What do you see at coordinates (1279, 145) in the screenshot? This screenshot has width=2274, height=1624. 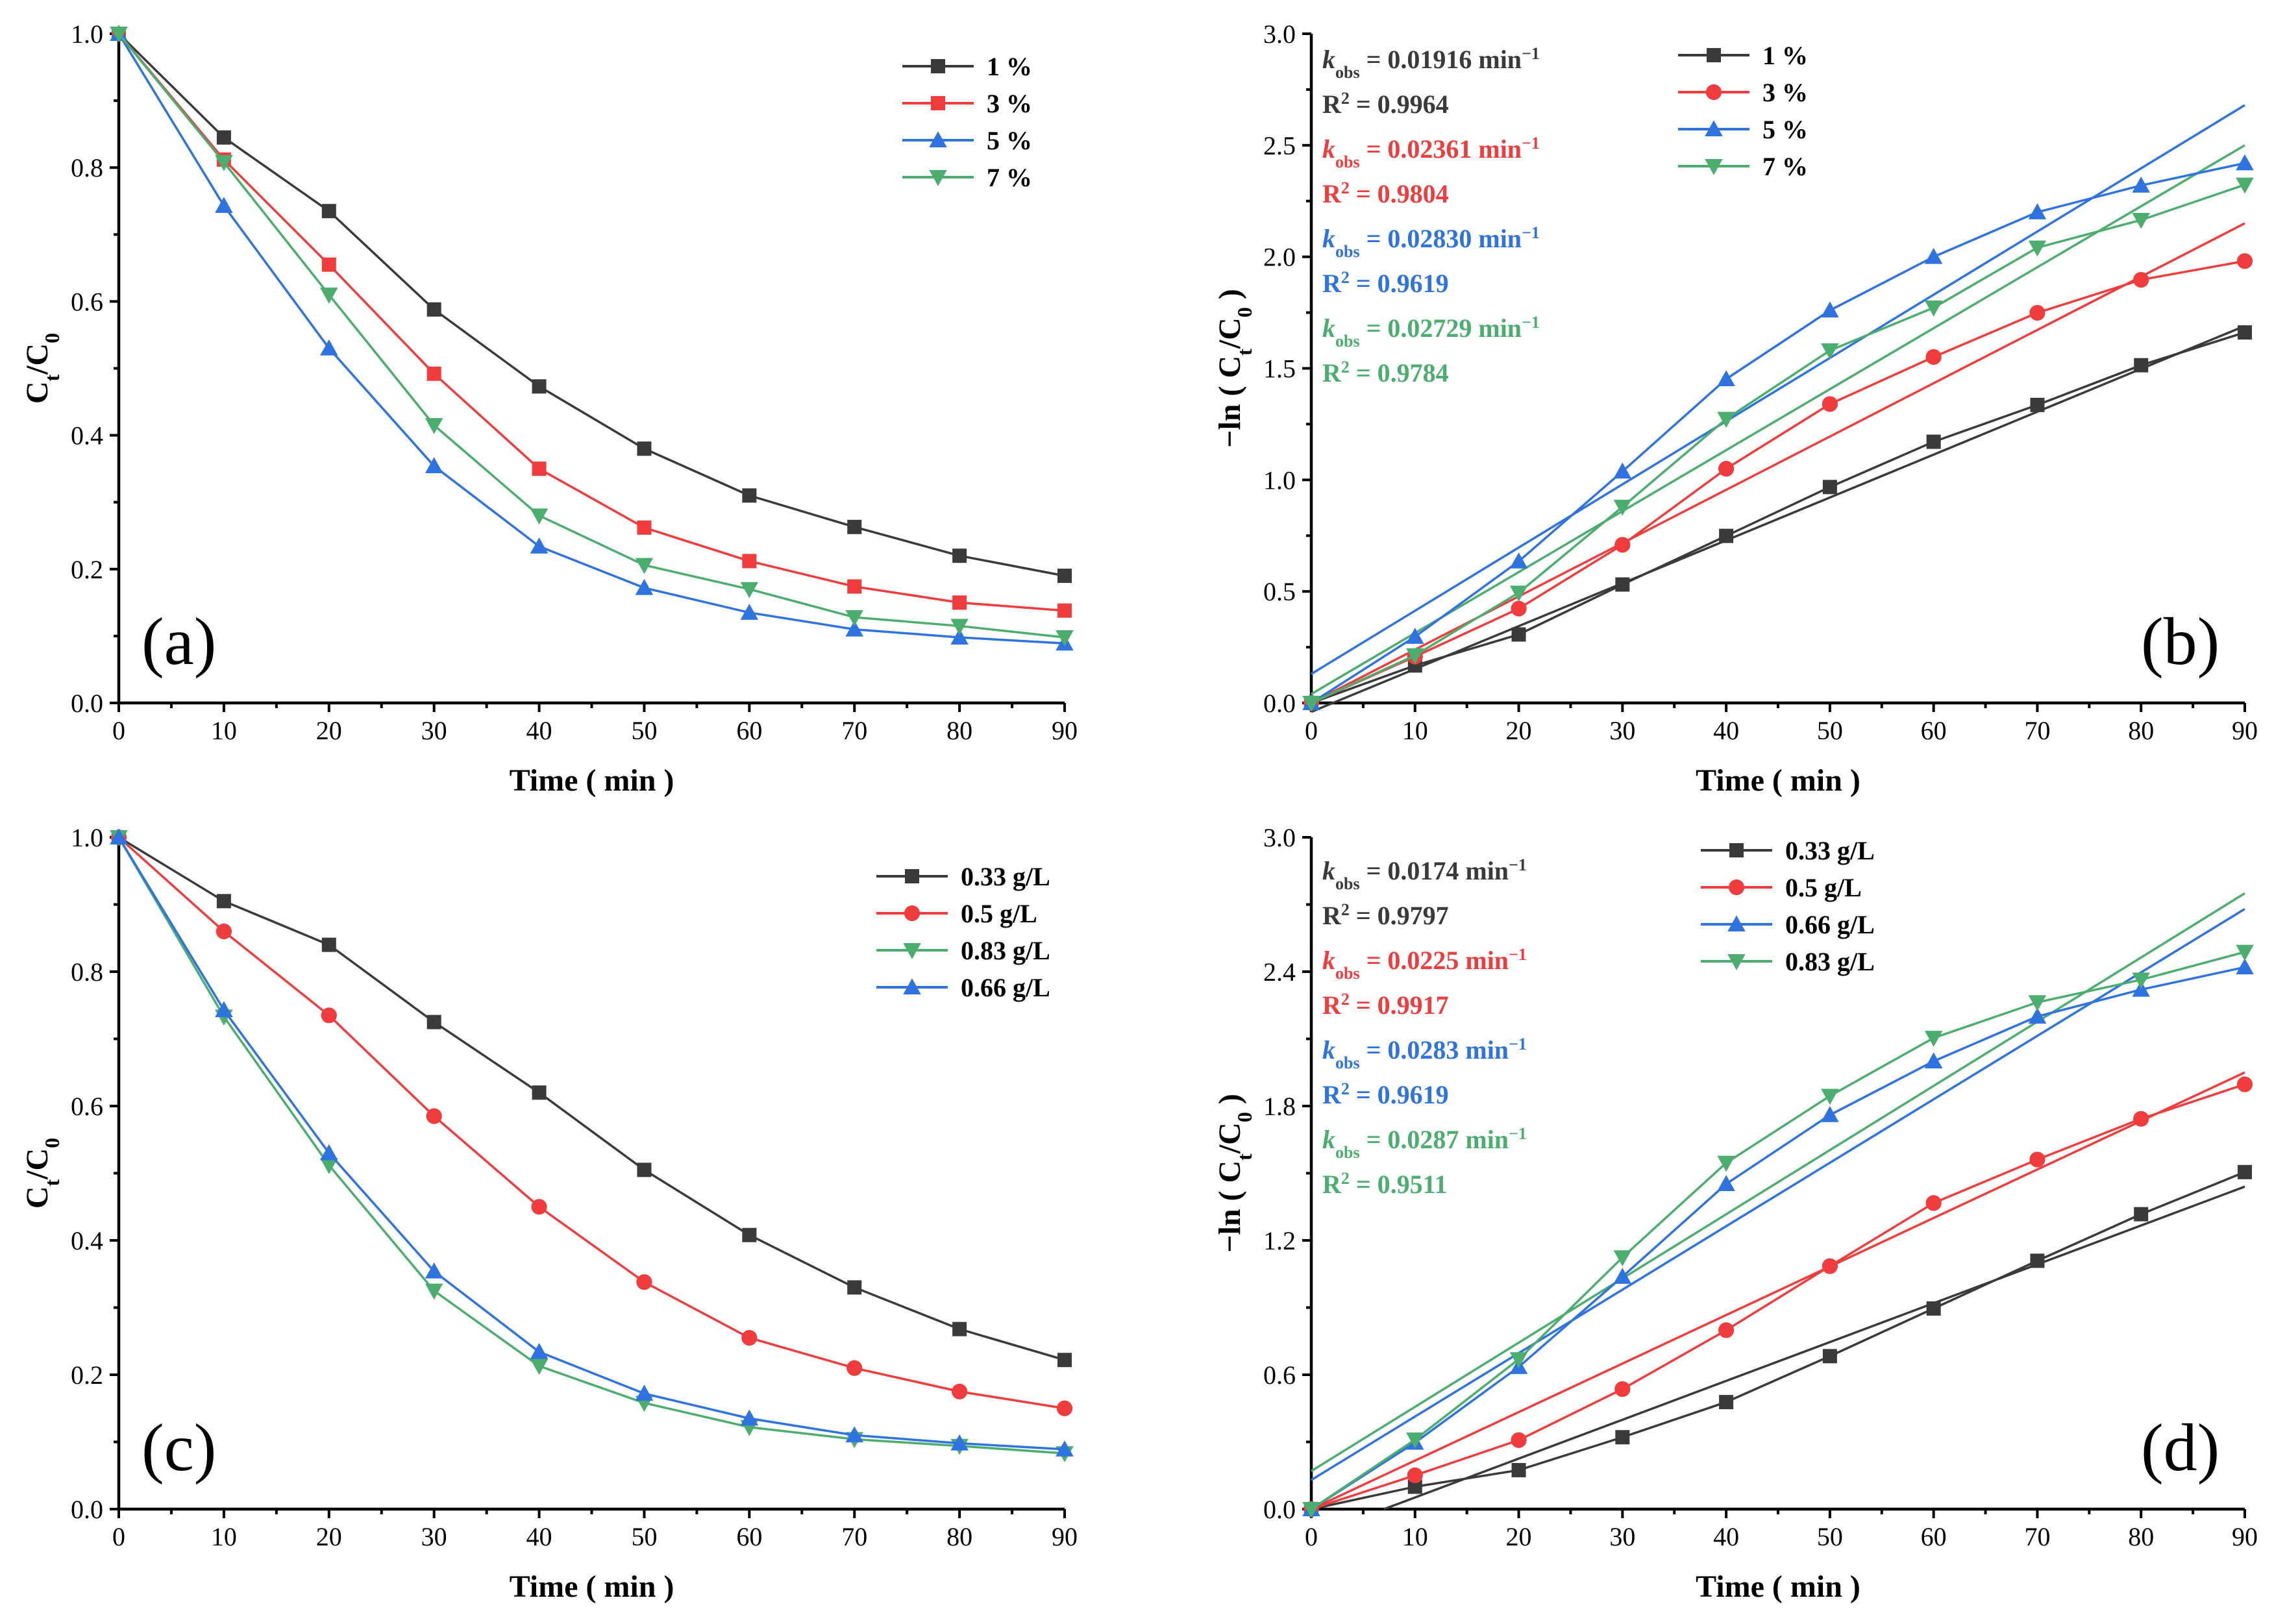 I see `y-tick-label: 2.5` at bounding box center [1279, 145].